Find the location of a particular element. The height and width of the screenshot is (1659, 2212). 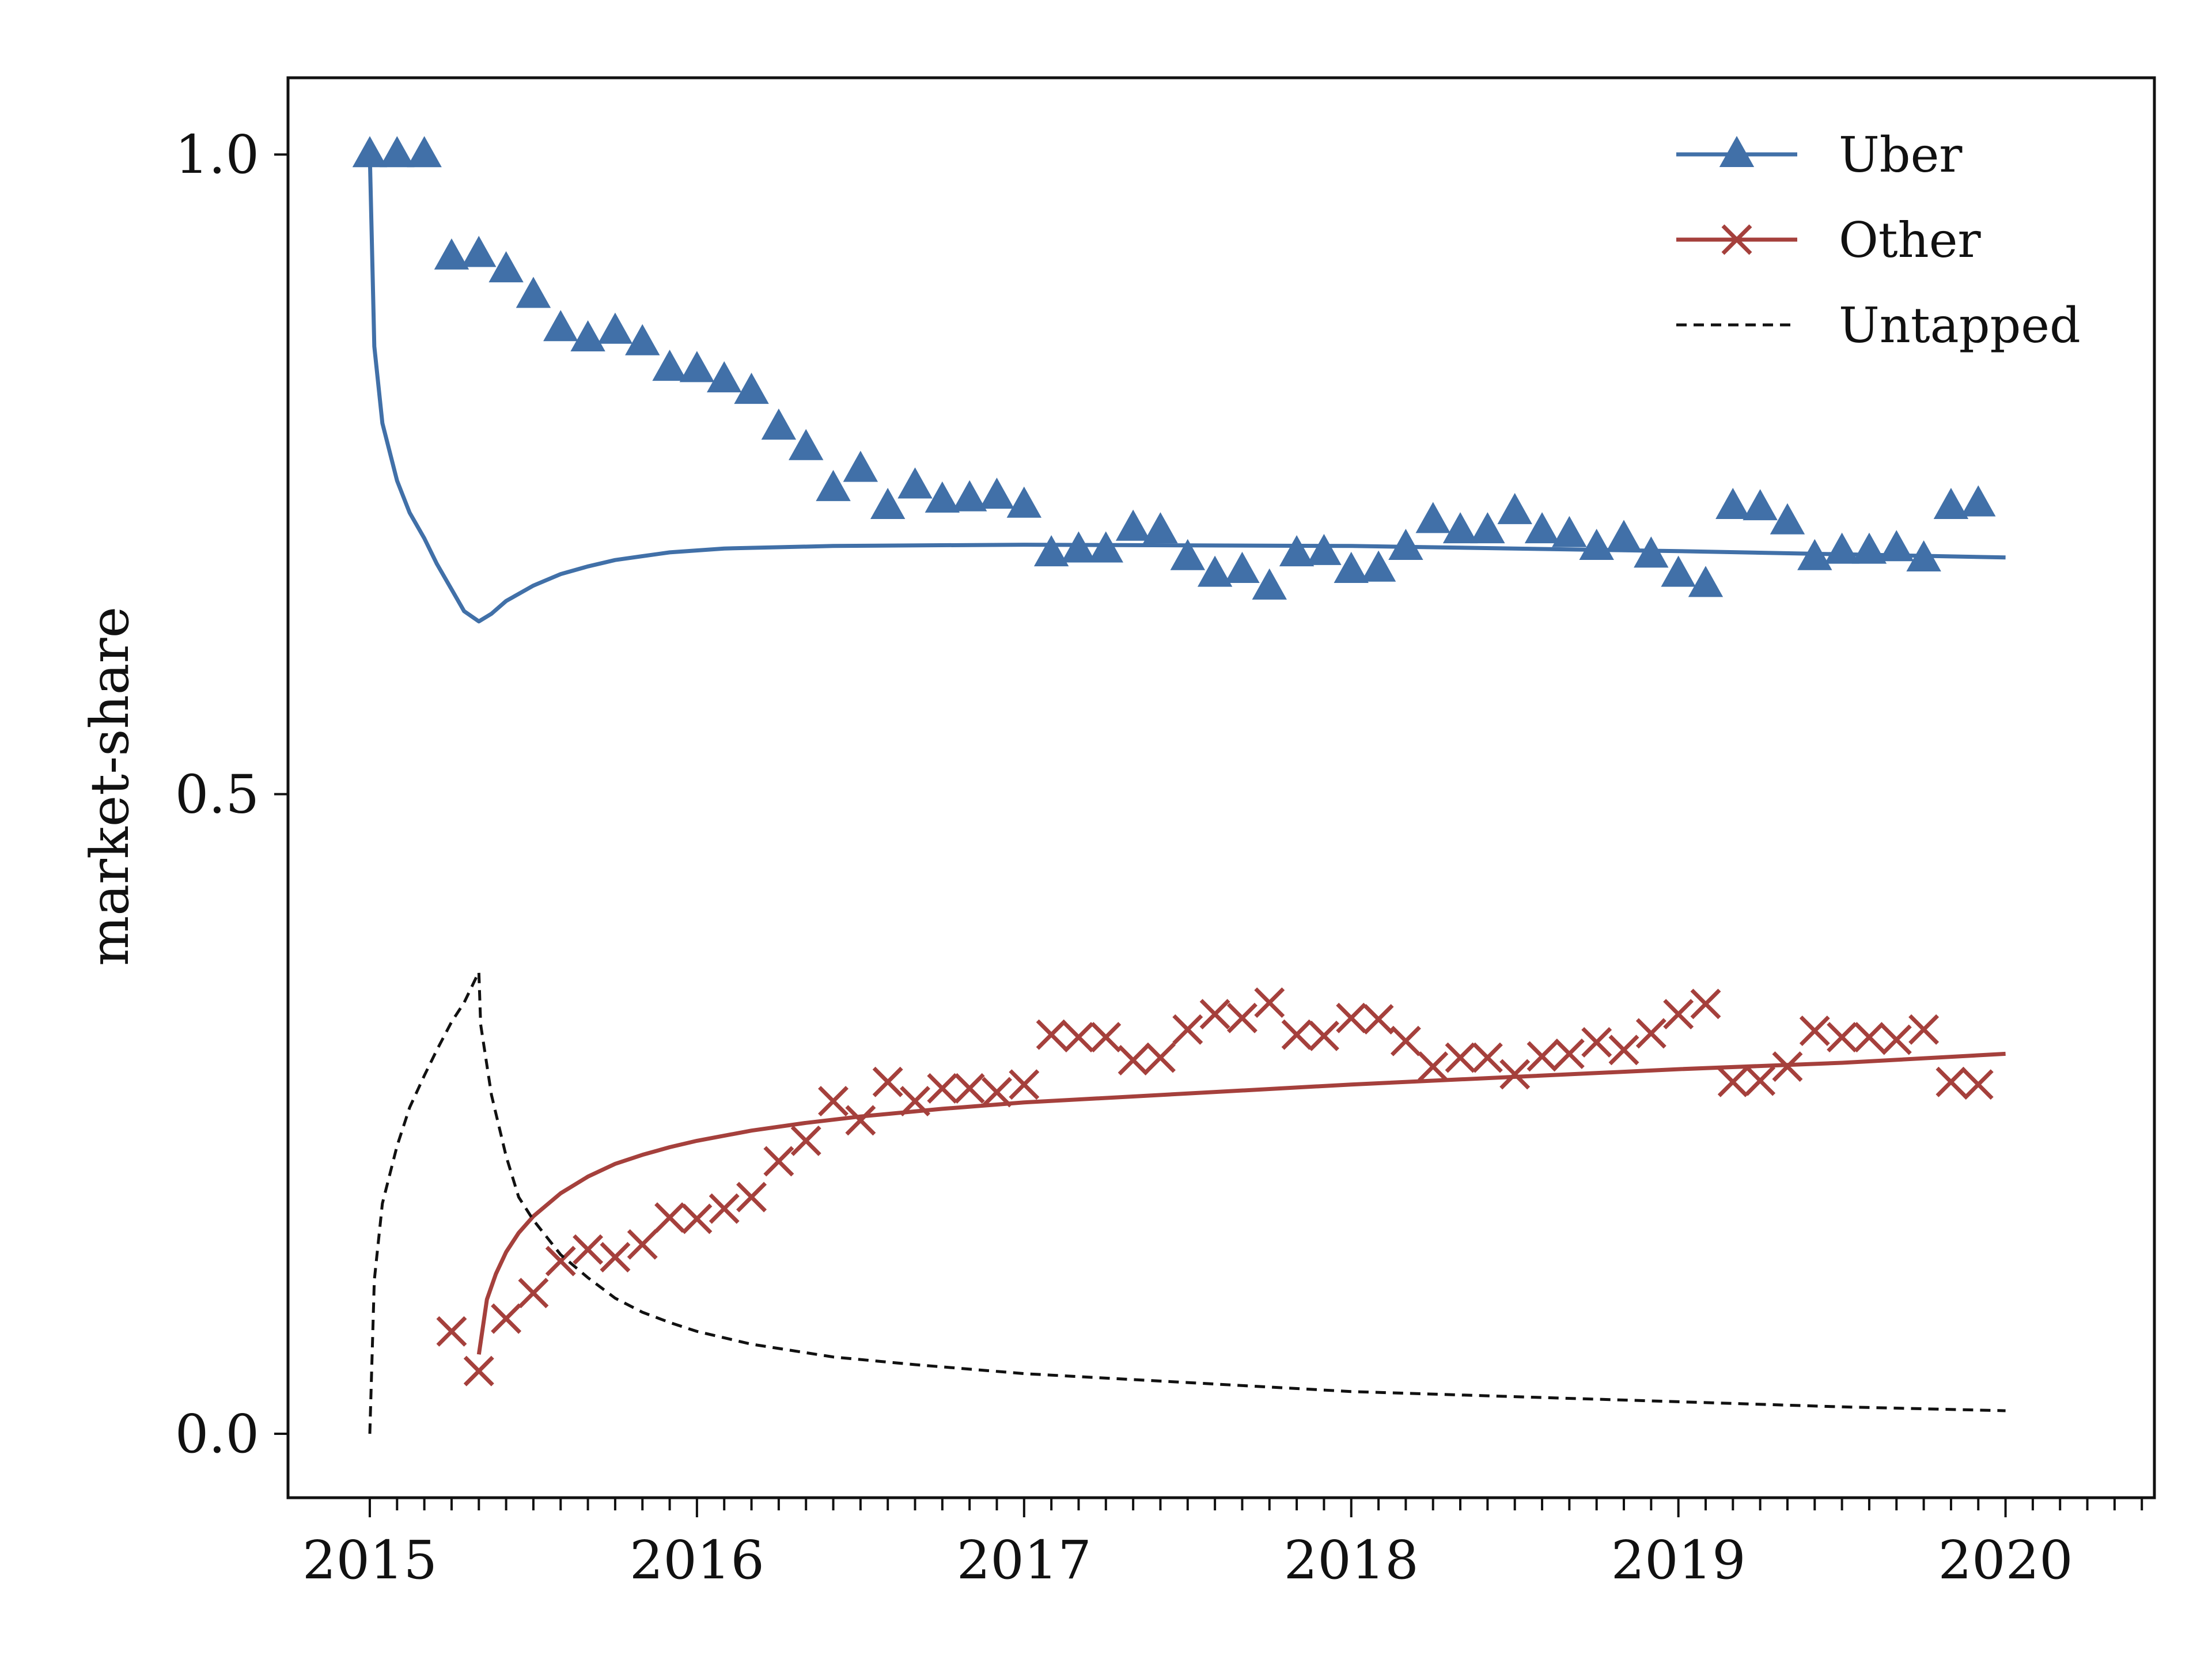

y-axis-label: market-share is located at coordinates (110, 786).